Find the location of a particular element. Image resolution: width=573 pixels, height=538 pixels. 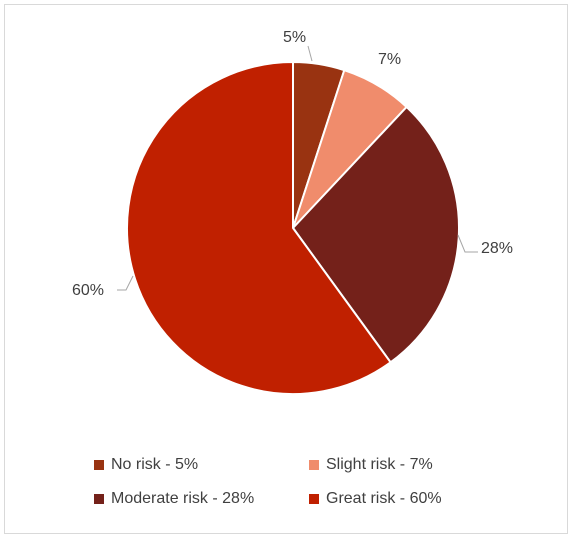

leader-line-no-risk is located at coordinates (310, 53).